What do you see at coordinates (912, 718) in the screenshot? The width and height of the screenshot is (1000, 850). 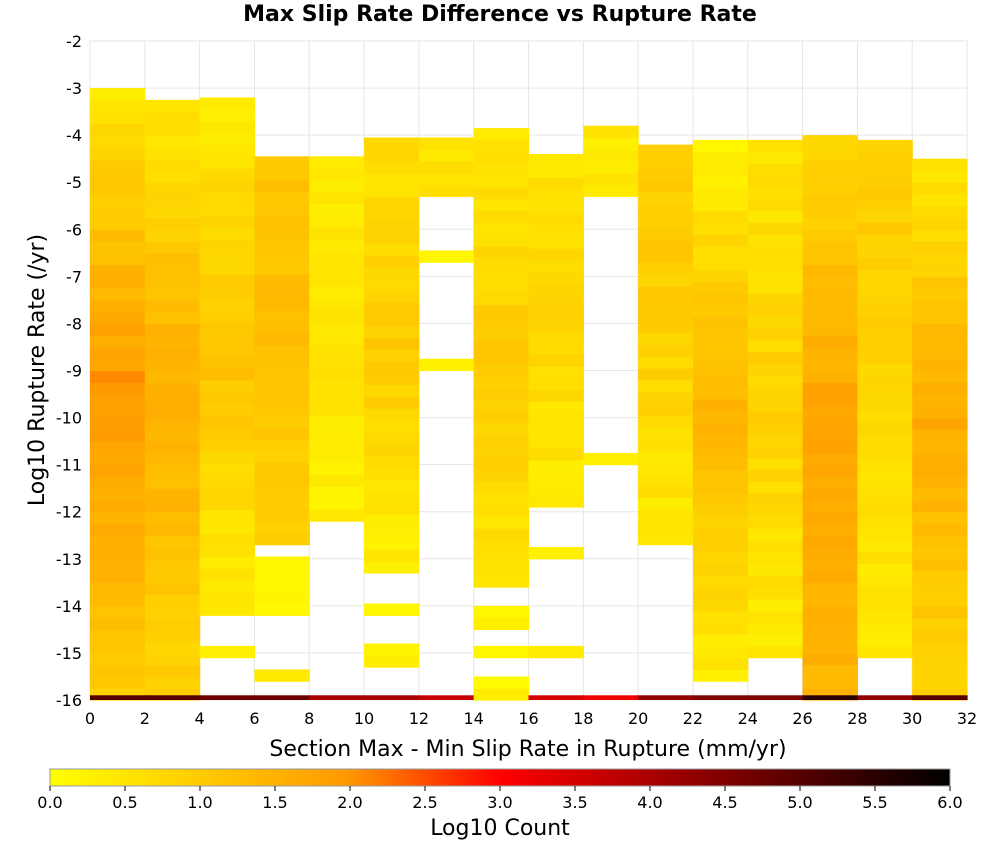 I see `x-tick-label: 30` at bounding box center [912, 718].